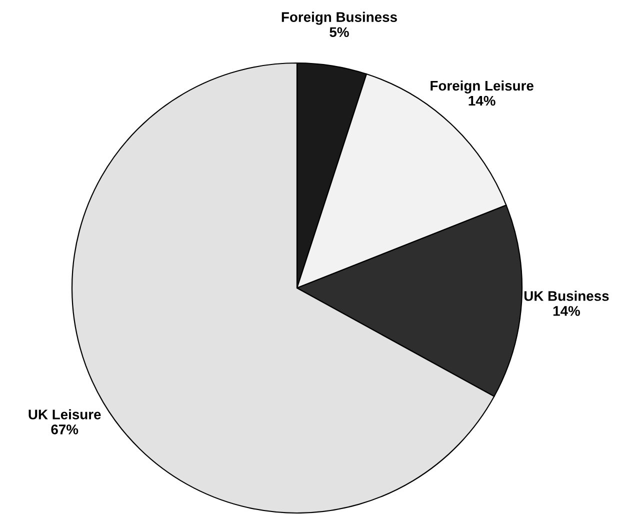  Describe the element at coordinates (64, 414) in the screenshot. I see `slice-label: UK Leisure` at that location.